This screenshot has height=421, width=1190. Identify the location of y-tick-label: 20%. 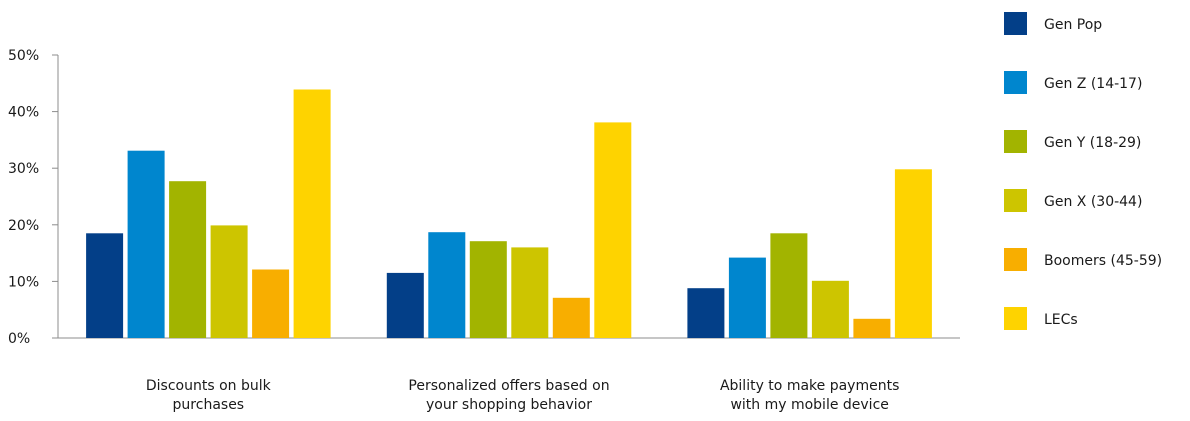
(23, 226).